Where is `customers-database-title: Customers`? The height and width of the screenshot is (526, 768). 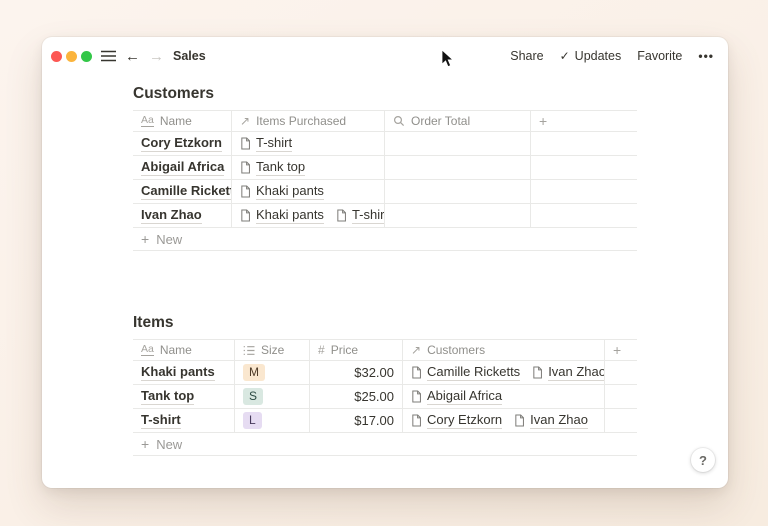 customers-database-title: Customers is located at coordinates (173, 93).